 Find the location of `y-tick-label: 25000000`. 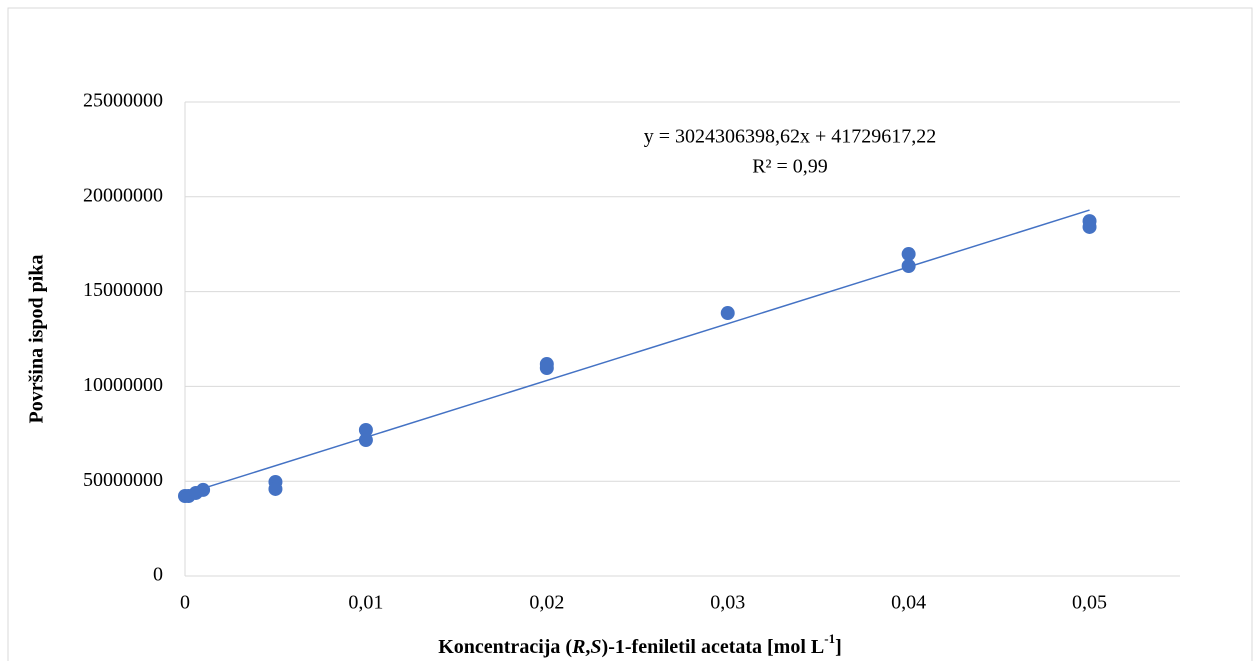

y-tick-label: 25000000 is located at coordinates (123, 101).